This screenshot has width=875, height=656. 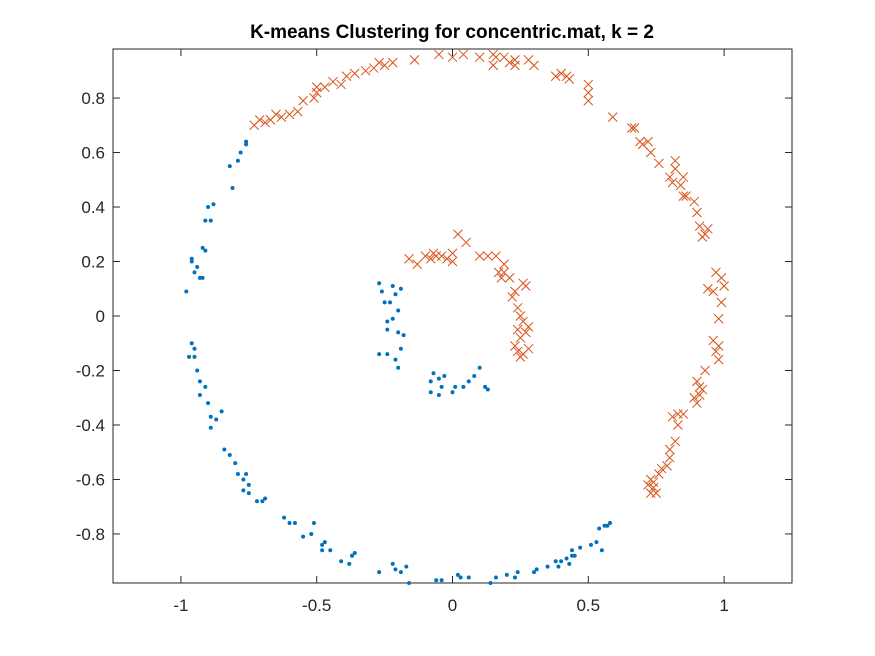 I want to click on x-tick-label: -1, so click(x=180, y=605).